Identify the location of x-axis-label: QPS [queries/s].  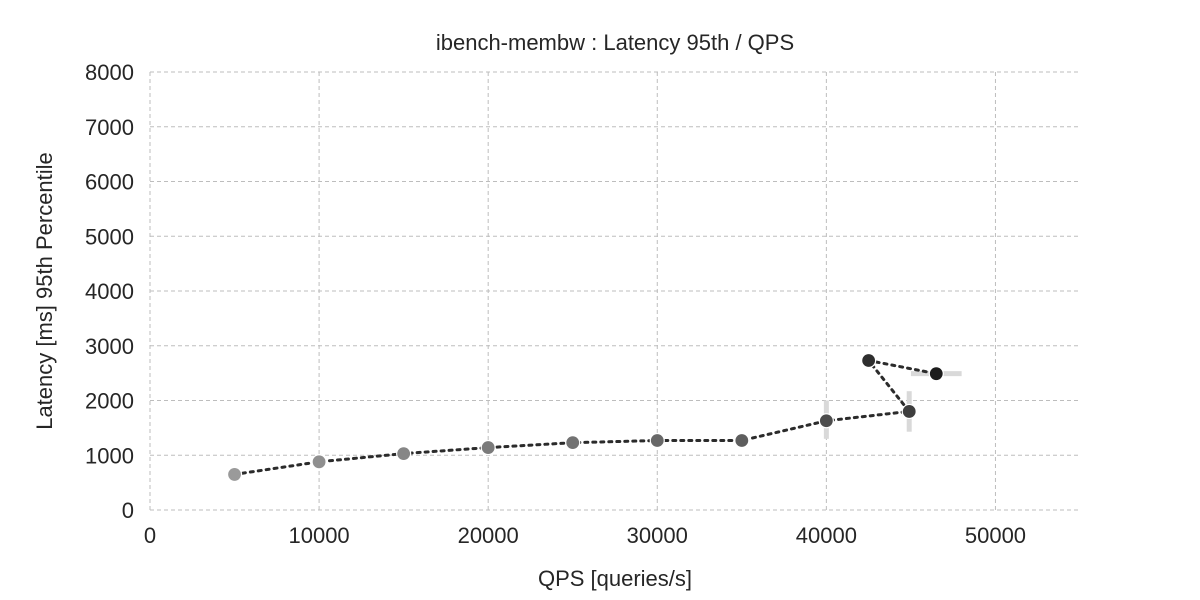
(615, 578).